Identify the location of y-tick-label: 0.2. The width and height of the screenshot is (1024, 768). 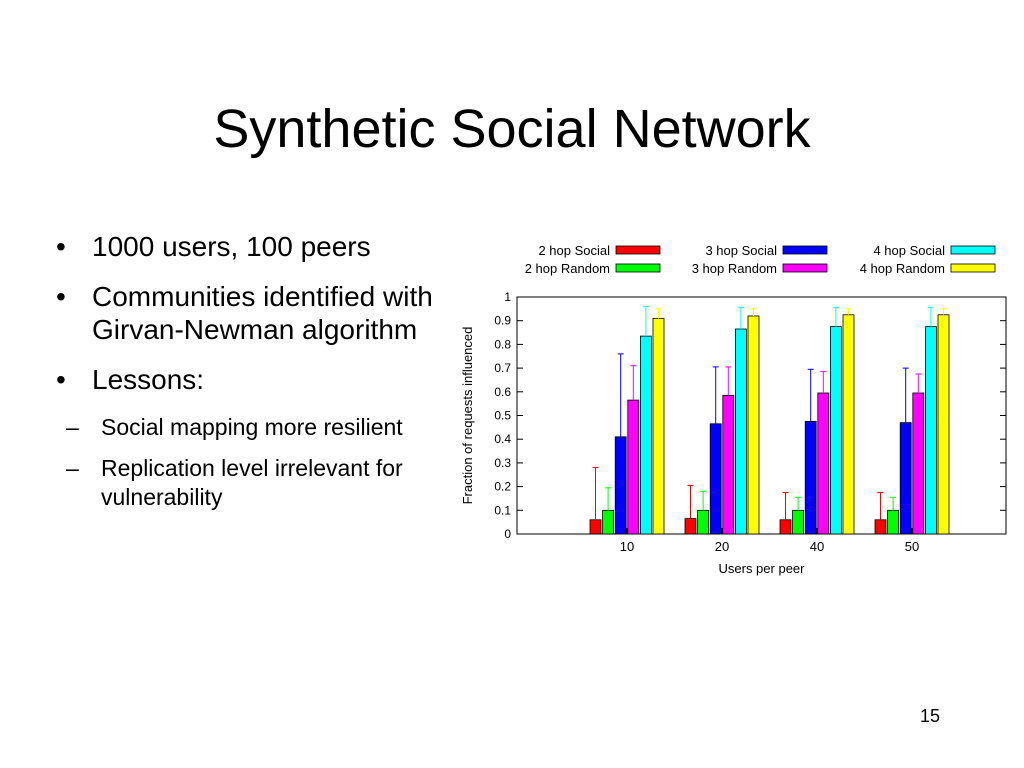
(502, 487).